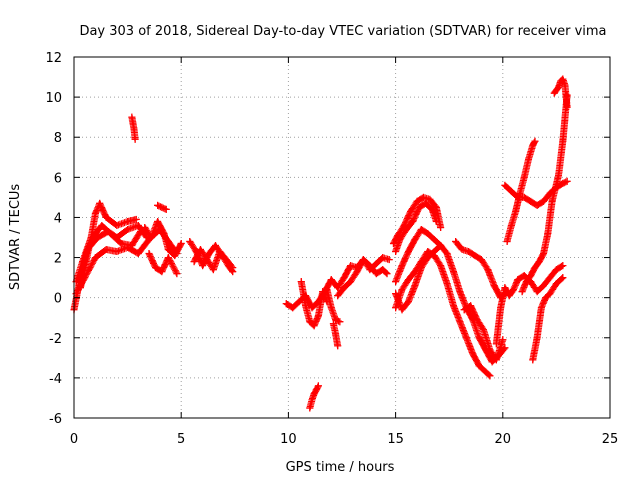 The height and width of the screenshot is (480, 640). What do you see at coordinates (395, 439) in the screenshot?
I see `x-tick-label: 15` at bounding box center [395, 439].